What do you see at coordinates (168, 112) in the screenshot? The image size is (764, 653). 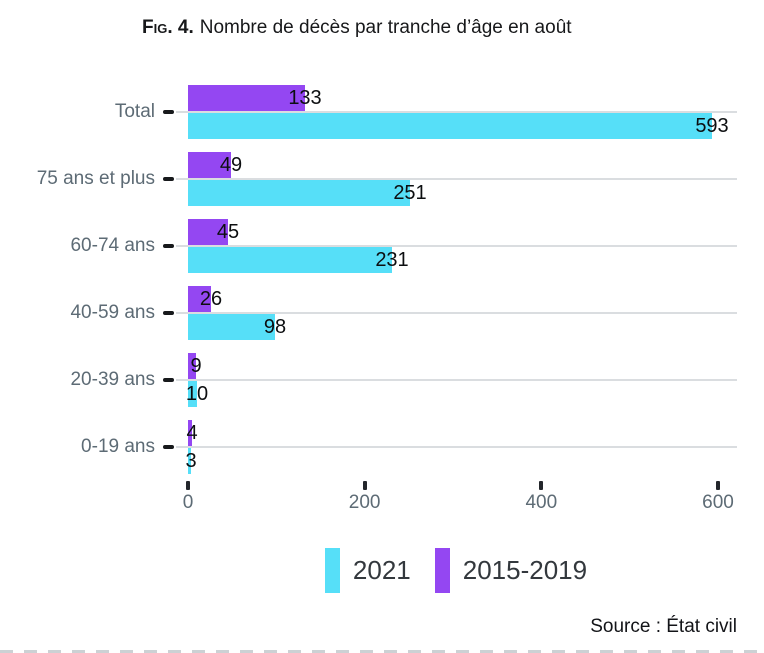 I see `category-tick-total` at bounding box center [168, 112].